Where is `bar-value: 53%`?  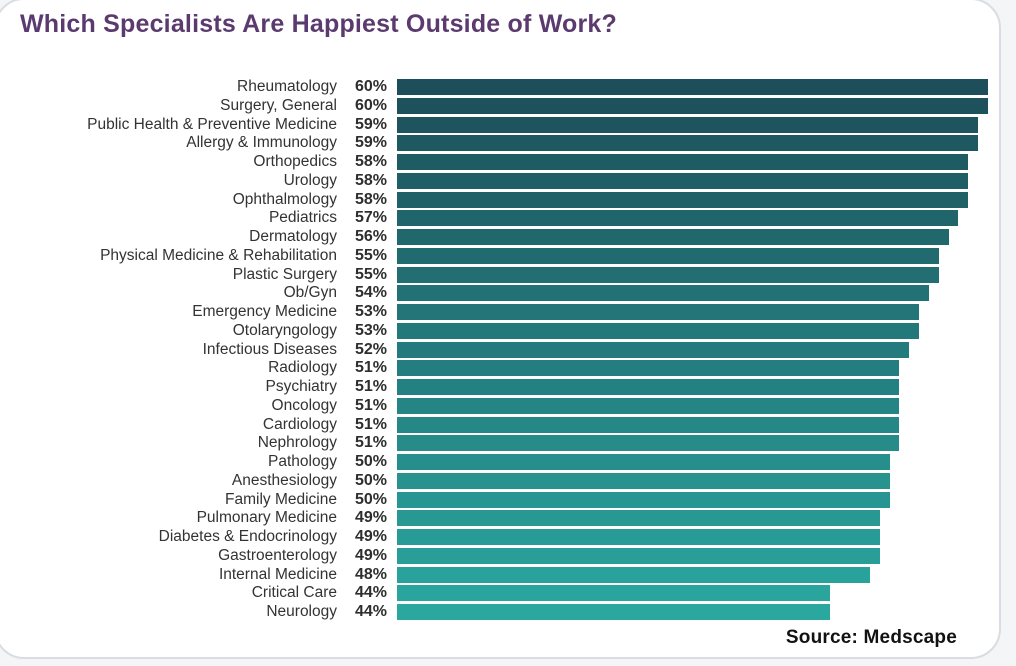 bar-value: 53% is located at coordinates (370, 330).